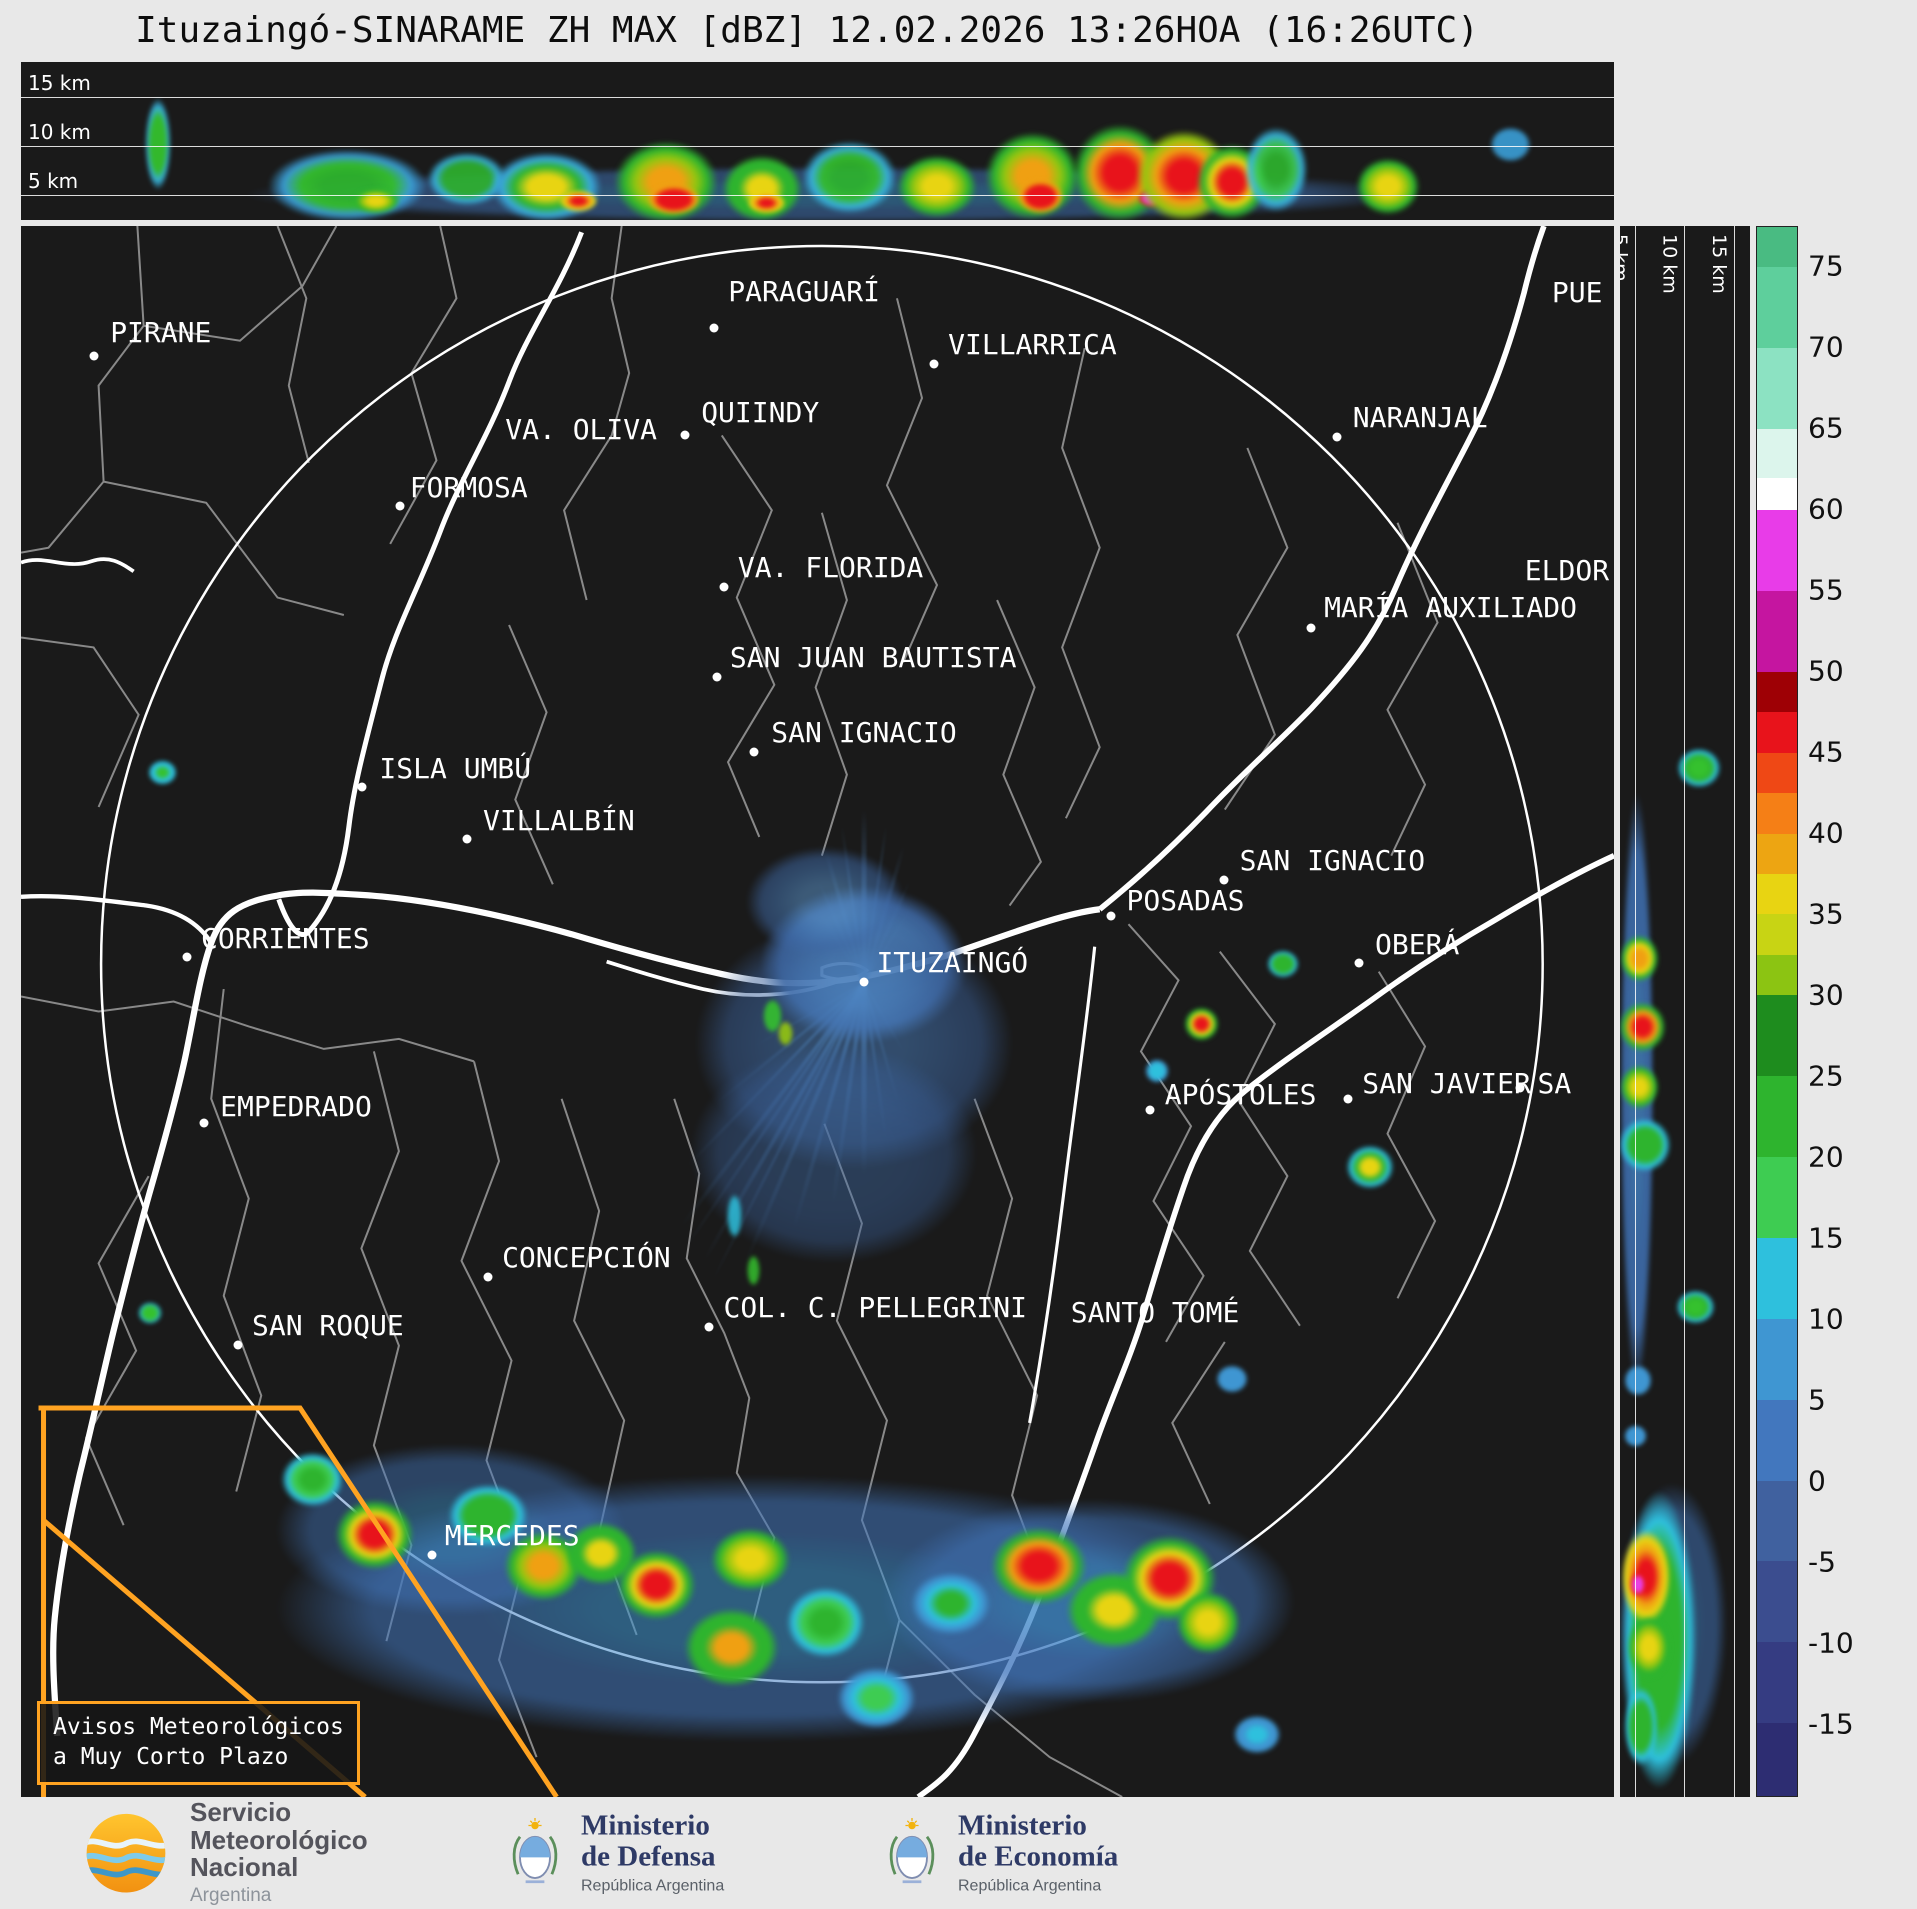 Image resolution: width=1917 pixels, height=1909 pixels. I want to click on height-label-10km-right: 10 km, so click(1669, 264).